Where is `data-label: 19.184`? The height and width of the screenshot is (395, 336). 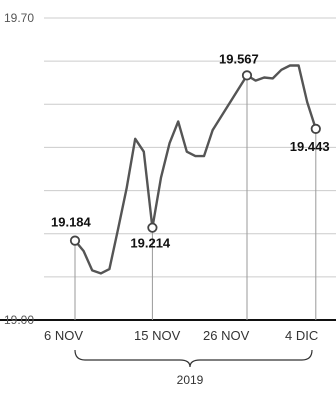
data-label: 19.184 is located at coordinates (71, 222).